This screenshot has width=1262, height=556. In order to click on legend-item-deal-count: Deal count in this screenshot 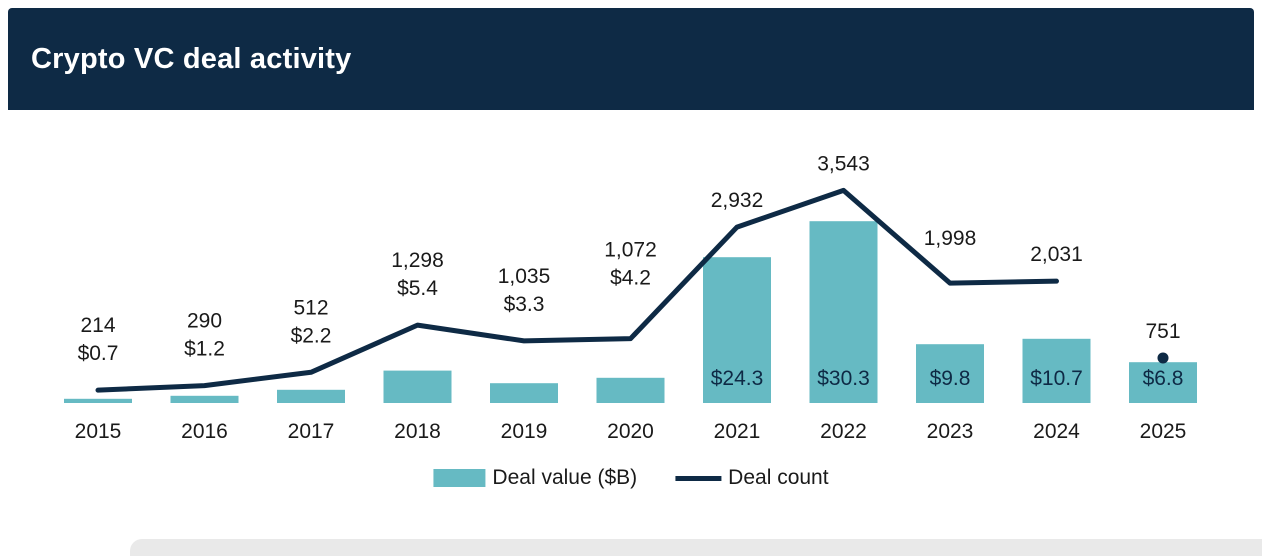, I will do `click(752, 478)`.